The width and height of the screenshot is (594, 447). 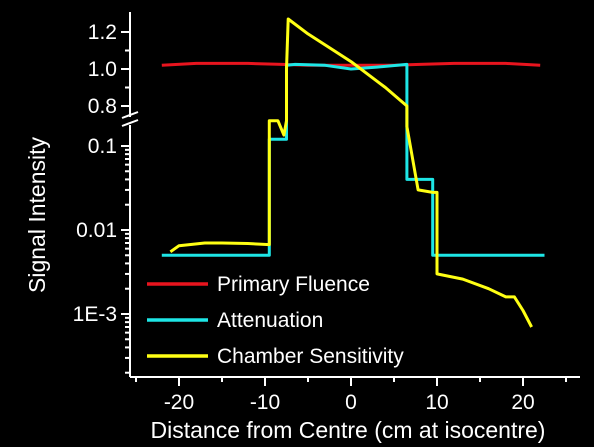 What do you see at coordinates (310, 356) in the screenshot?
I see `legend-label-chamber-sensitivity: Chamber Sensitivity` at bounding box center [310, 356].